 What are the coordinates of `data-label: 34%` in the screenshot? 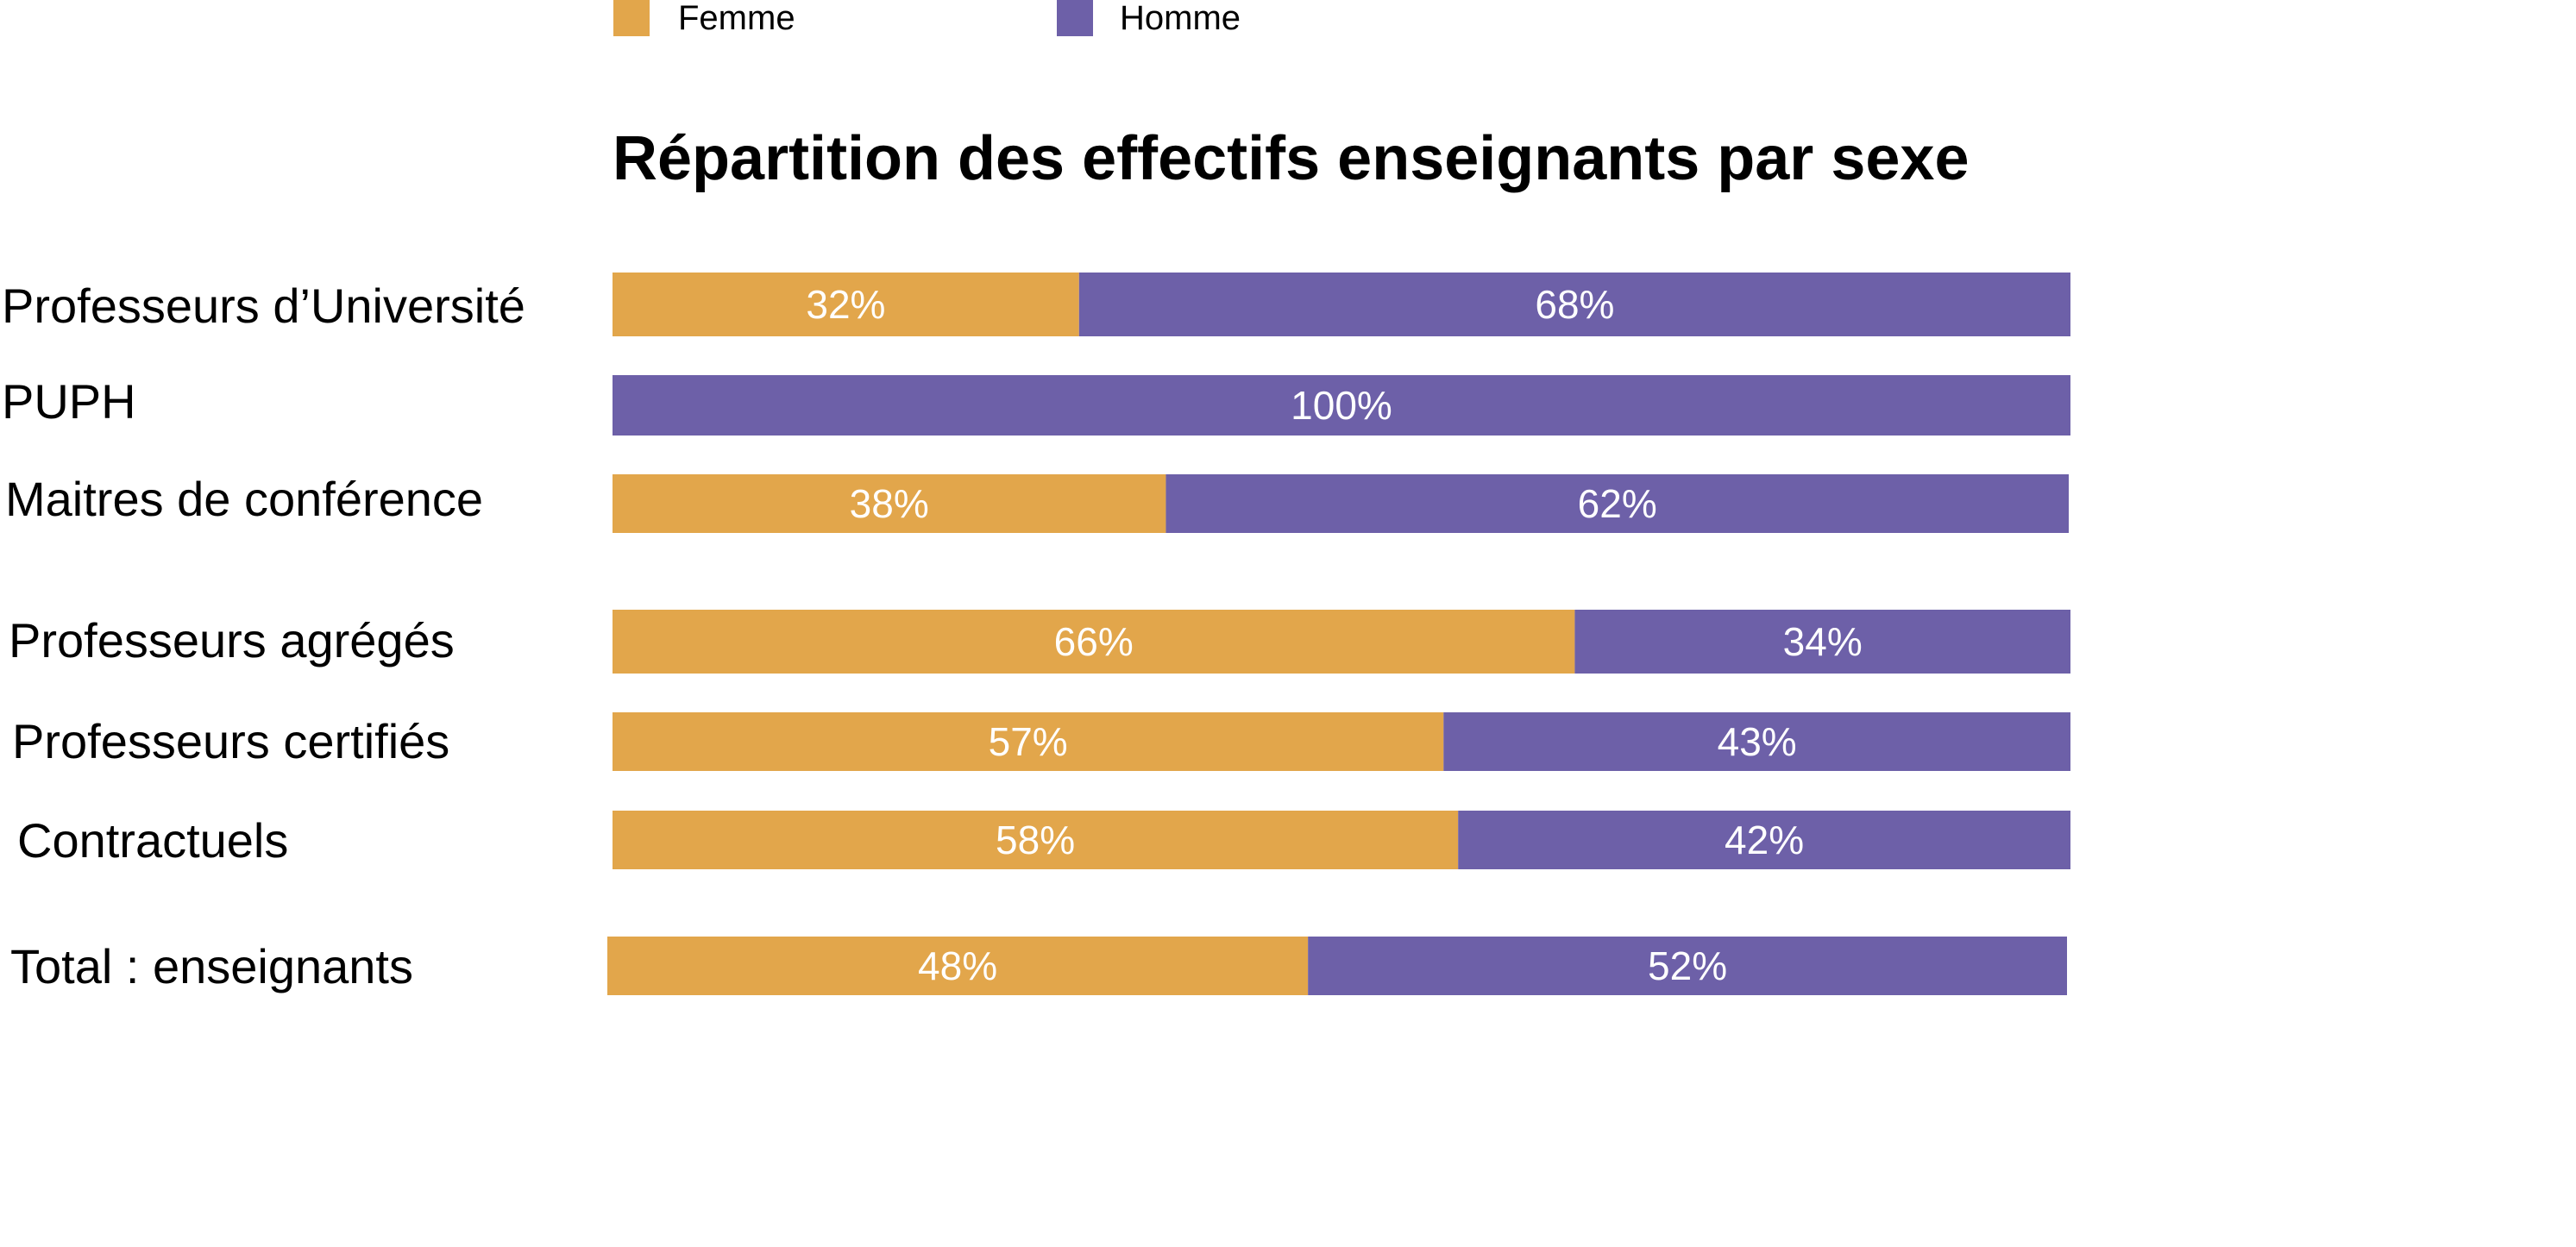 It's located at (1823, 641).